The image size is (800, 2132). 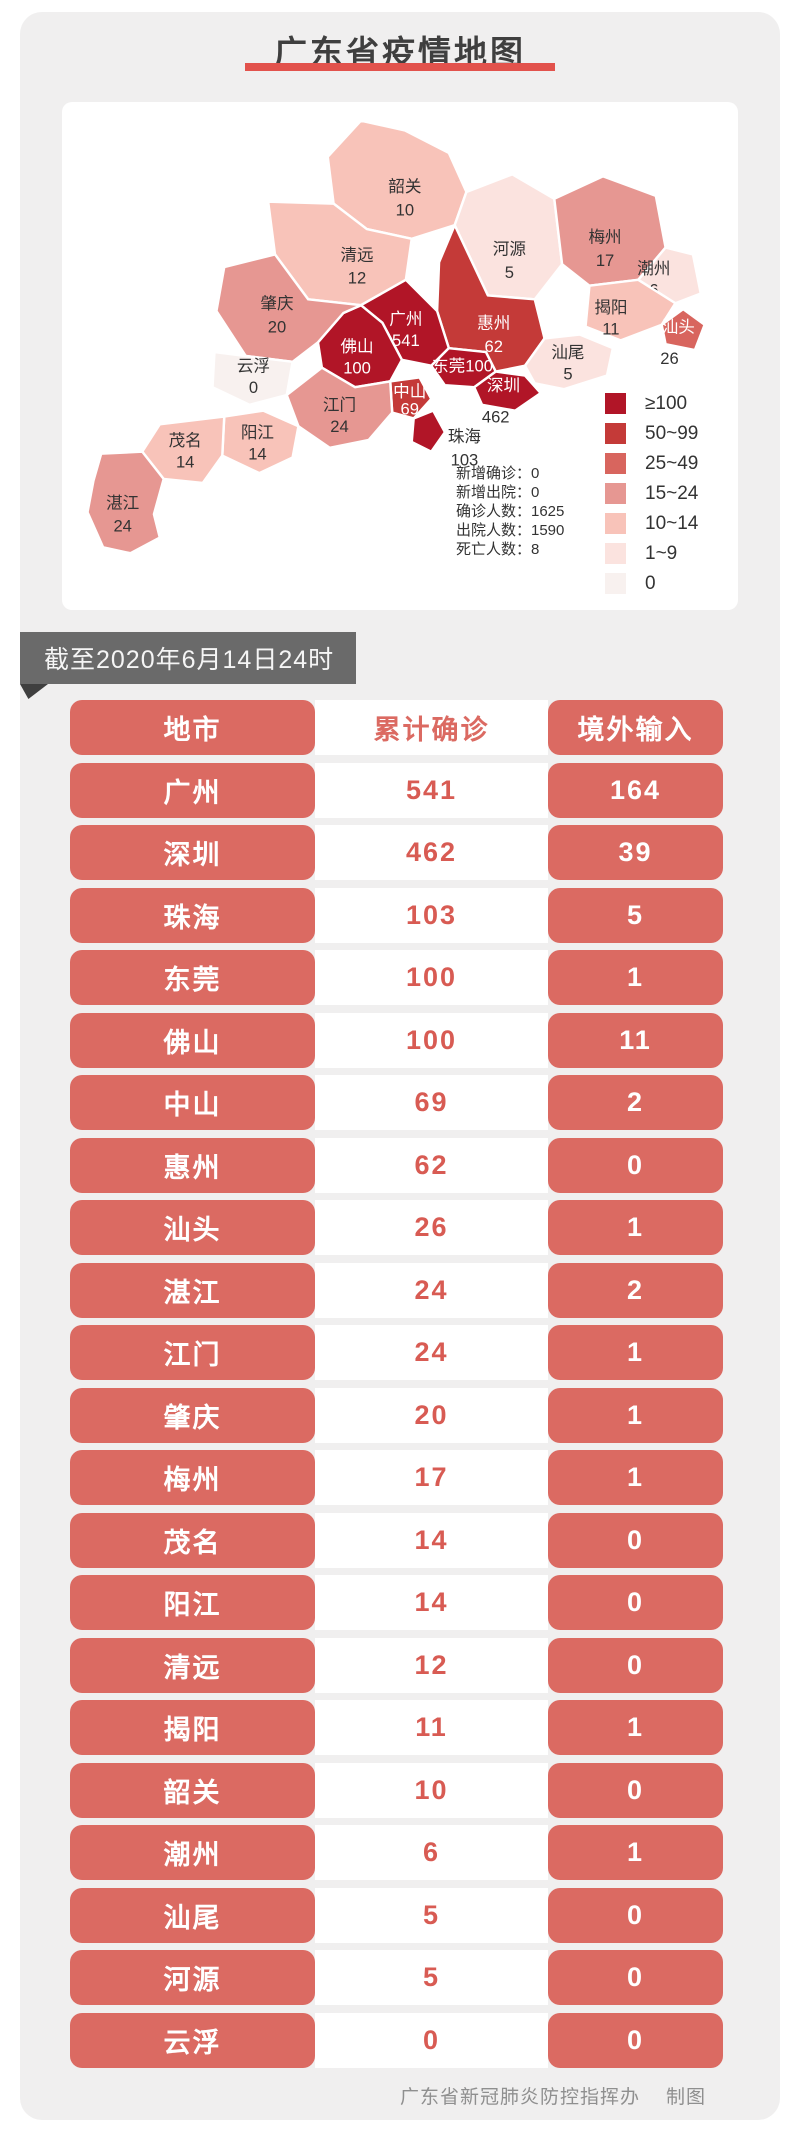 I want to click on map-region: 云浮 0, so click(x=252, y=378).